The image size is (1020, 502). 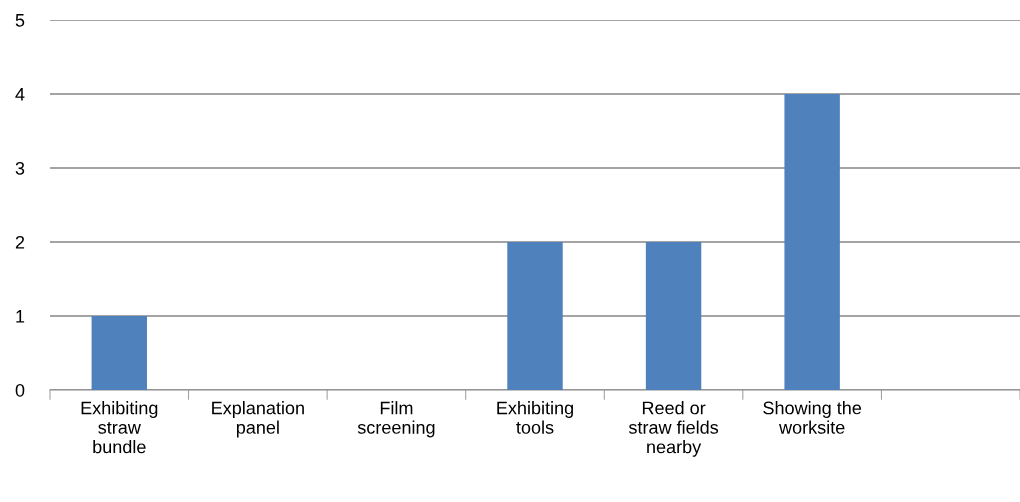 What do you see at coordinates (812, 417) in the screenshot?
I see `x-tick-label: Showing the worksite` at bounding box center [812, 417].